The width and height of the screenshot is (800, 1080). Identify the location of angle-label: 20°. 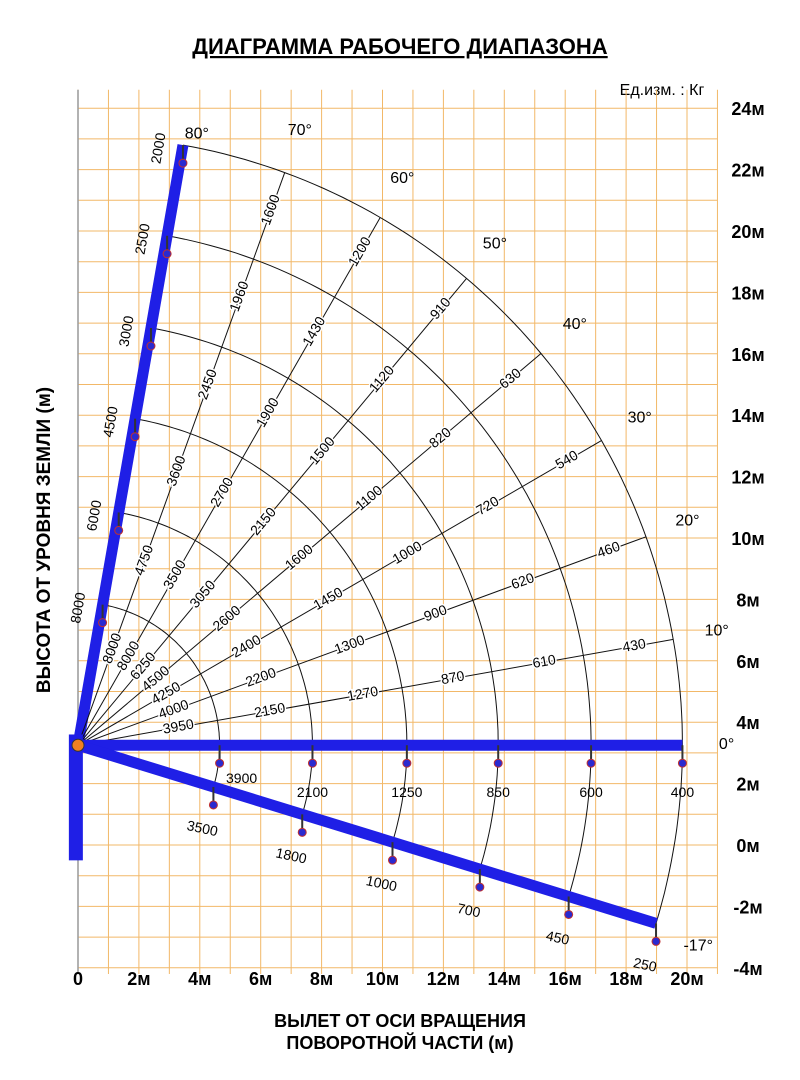
(687, 521).